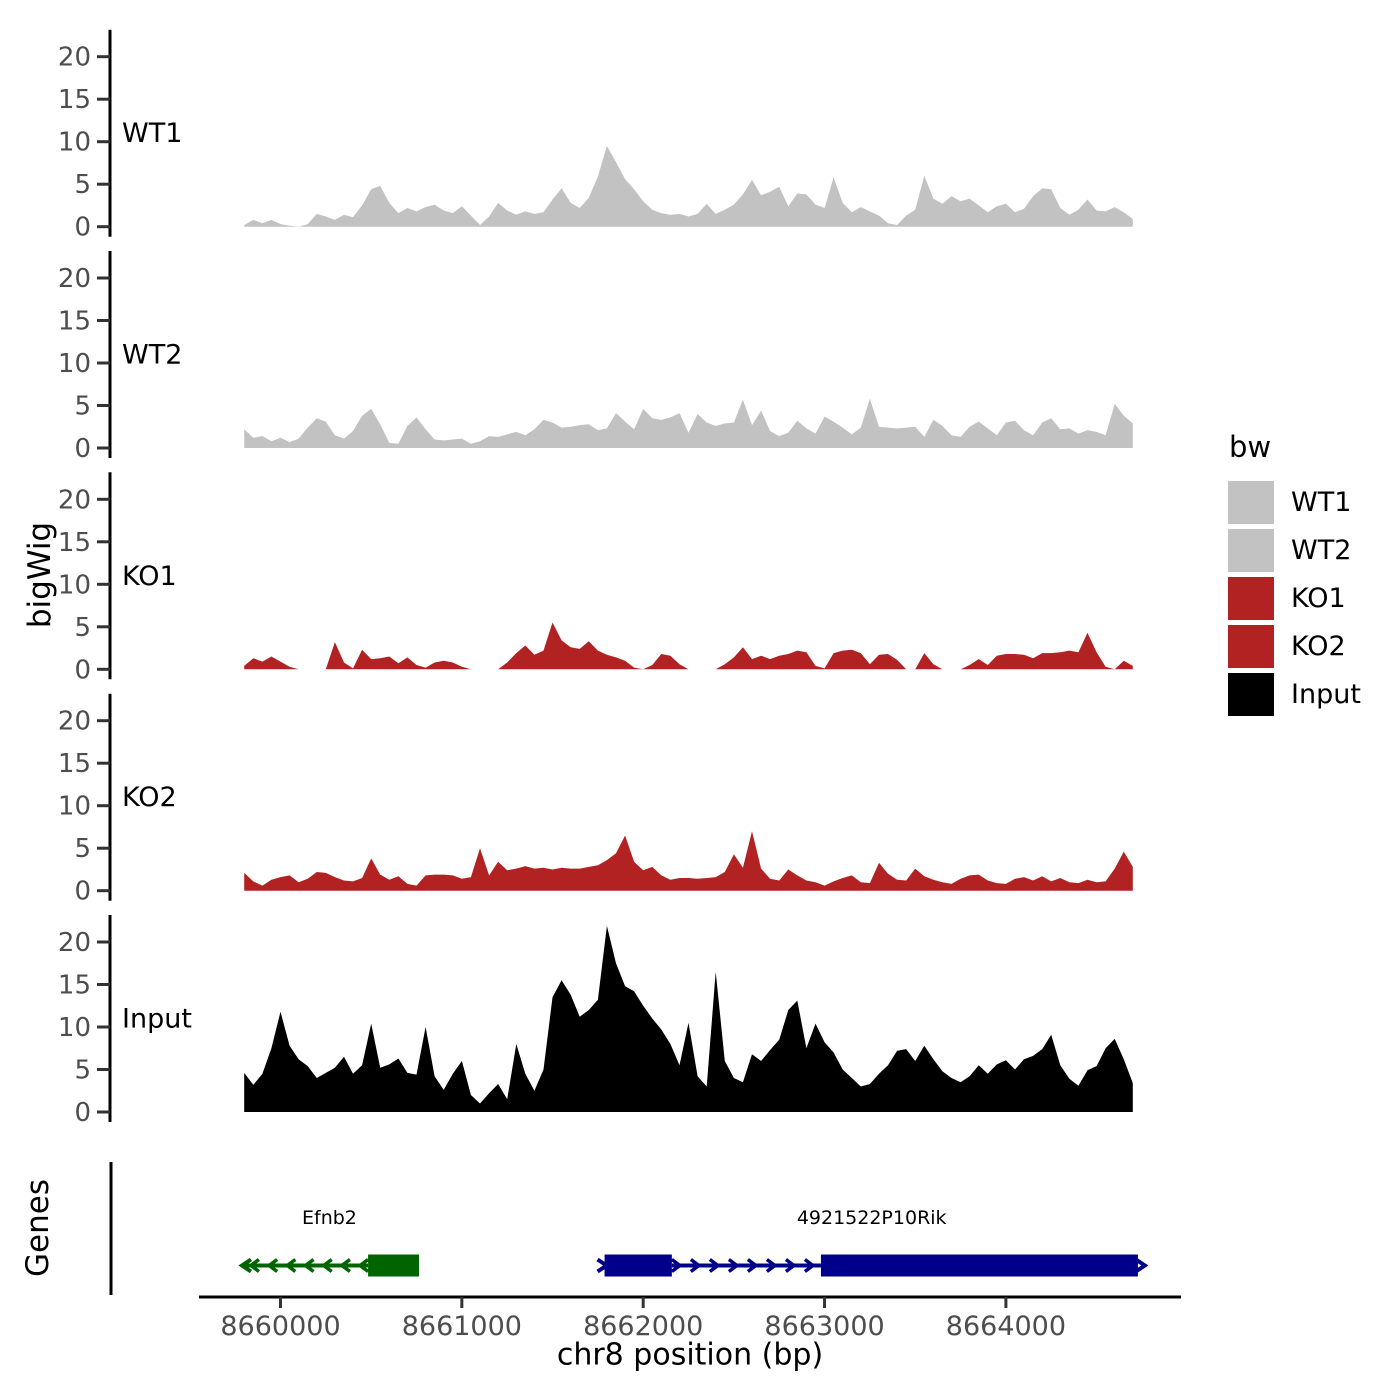 The height and width of the screenshot is (1400, 1400). Describe the element at coordinates (824, 1326) in the screenshot. I see `x-tick-label: 8663000` at that location.